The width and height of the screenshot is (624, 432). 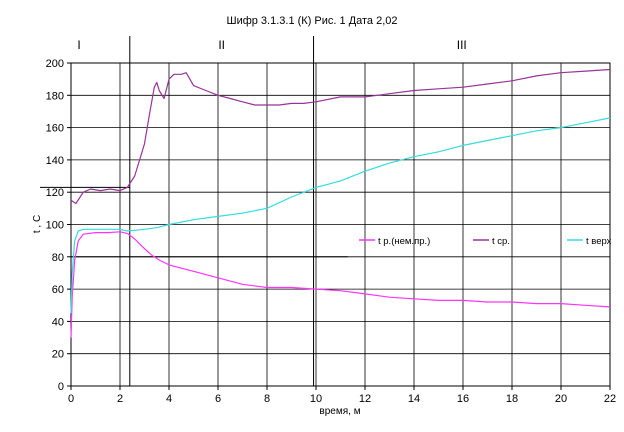 I want to click on y-tick-label: 20, so click(x=58, y=355).